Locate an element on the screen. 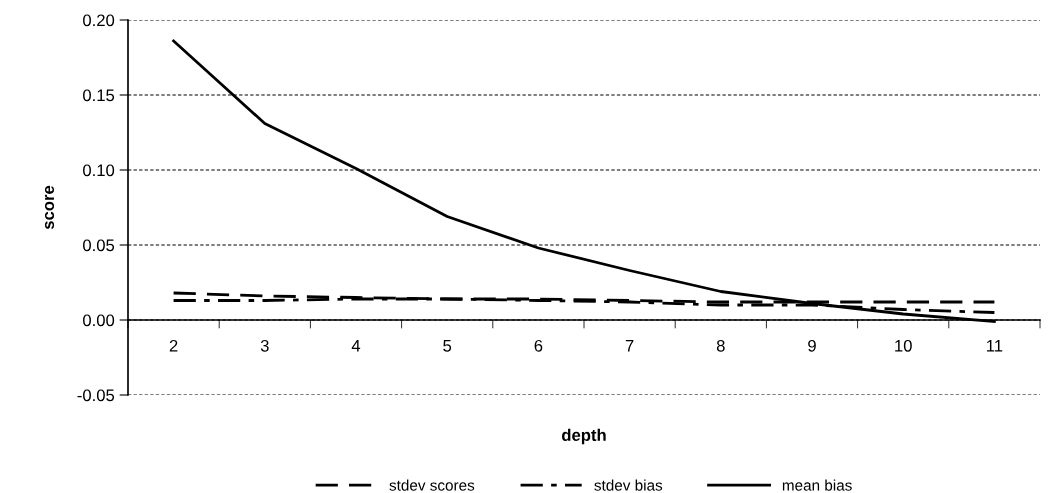  x-tick-label: 9 is located at coordinates (812, 345).